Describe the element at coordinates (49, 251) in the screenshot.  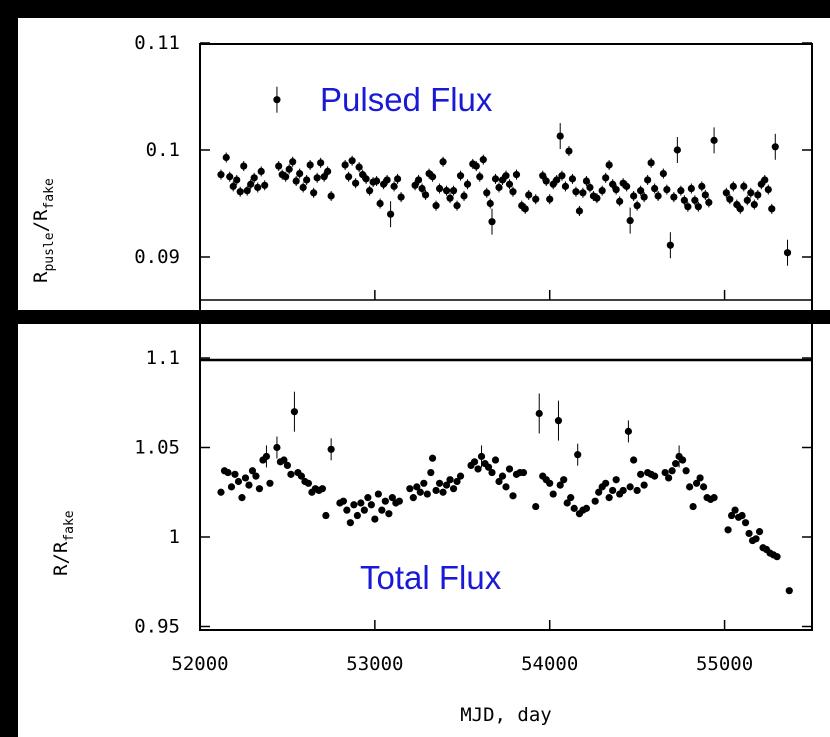
I see `top-y-label-sub1: pusle` at that location.